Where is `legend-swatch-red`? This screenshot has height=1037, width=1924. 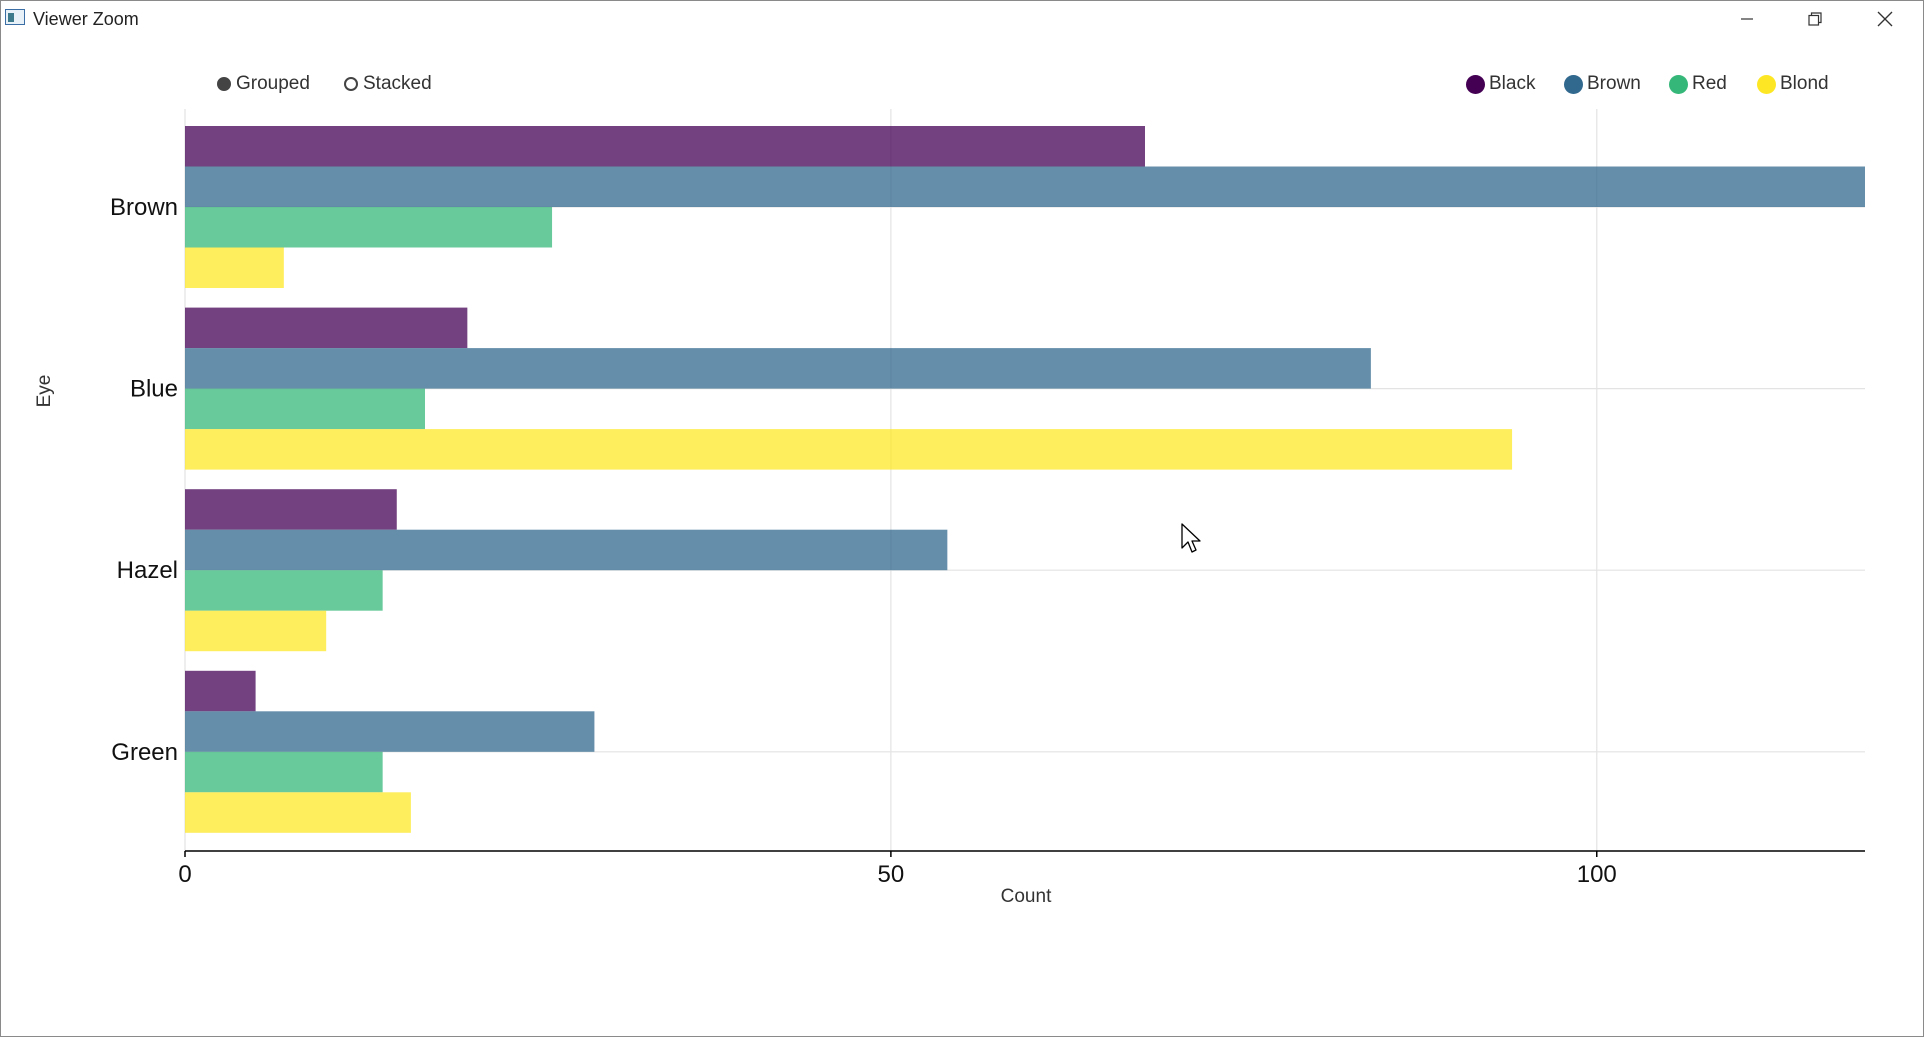 legend-swatch-red is located at coordinates (1678, 84).